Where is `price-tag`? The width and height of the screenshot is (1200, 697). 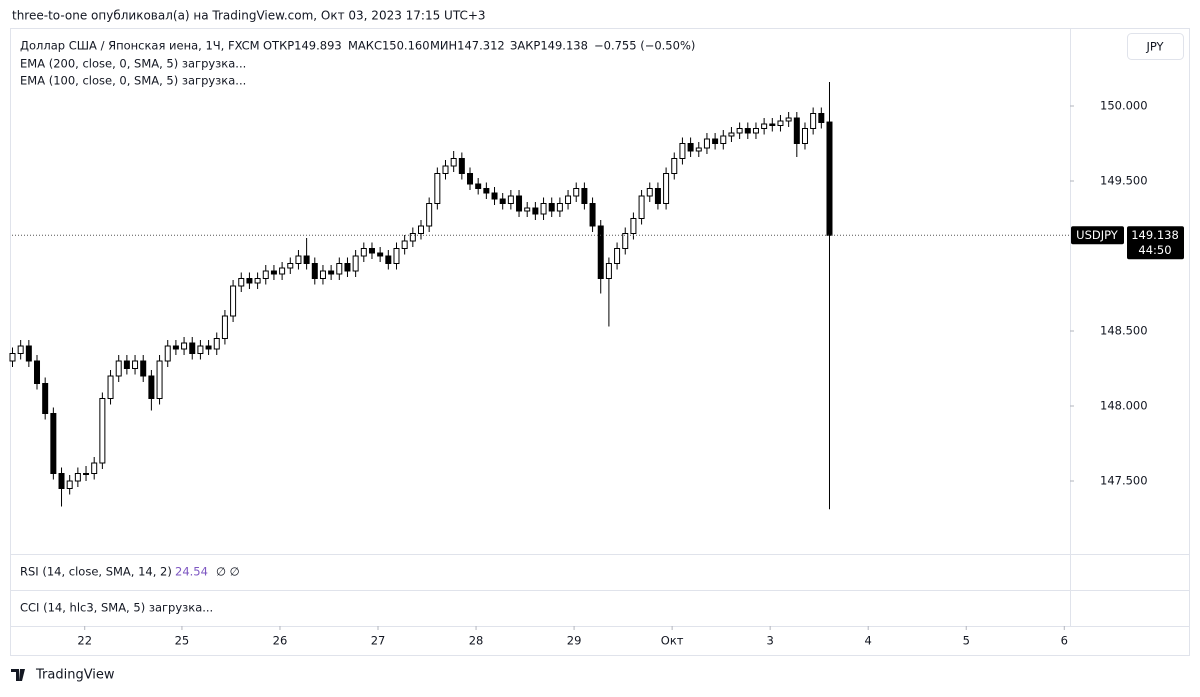
price-tag is located at coordinates (1155, 243).